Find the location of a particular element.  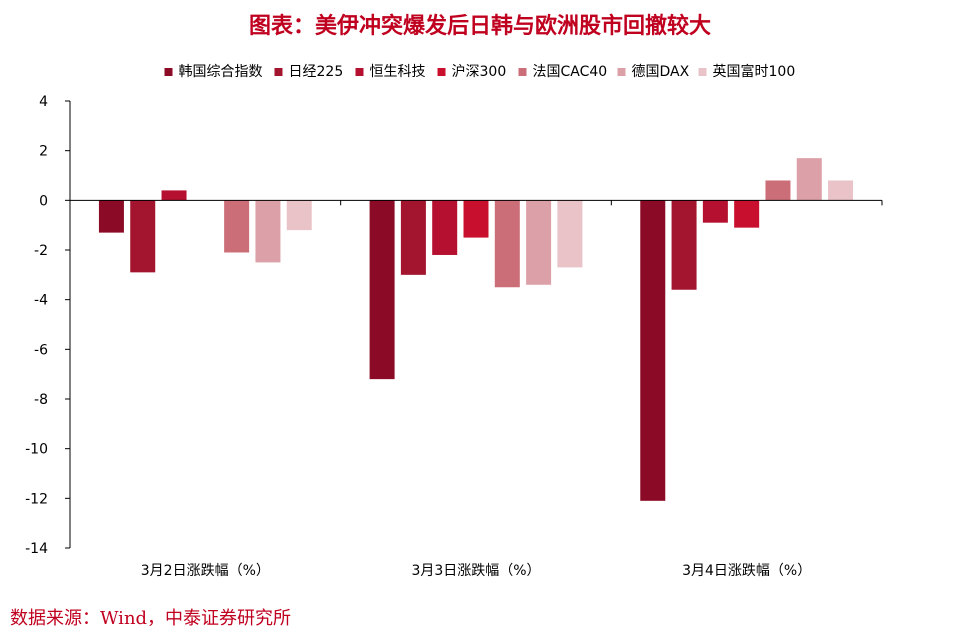

legend-label: 英国富时100 is located at coordinates (754, 71).